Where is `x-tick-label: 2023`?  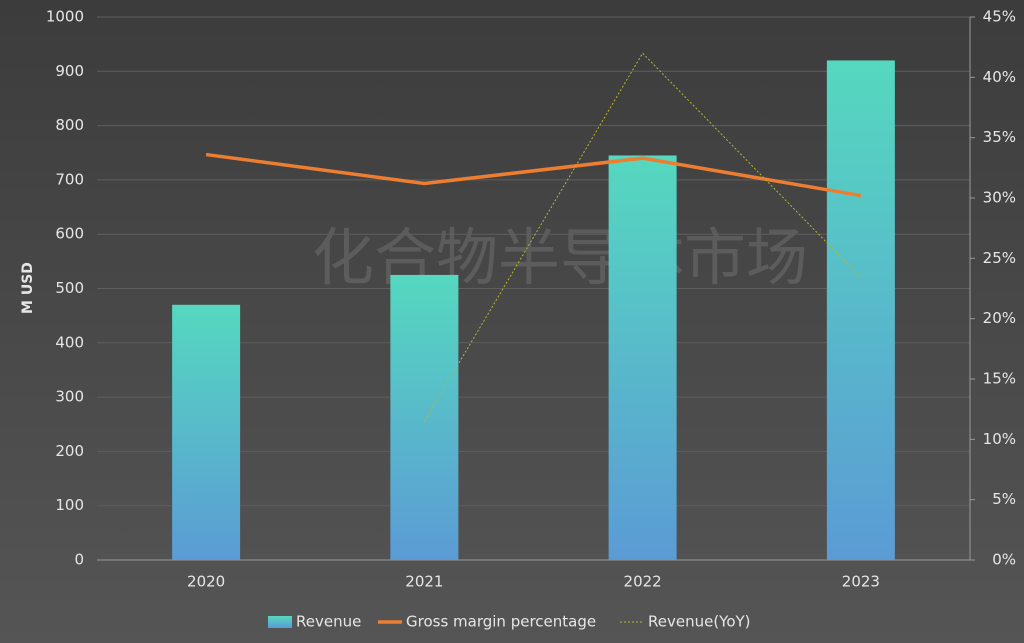
x-tick-label: 2023 is located at coordinates (861, 582).